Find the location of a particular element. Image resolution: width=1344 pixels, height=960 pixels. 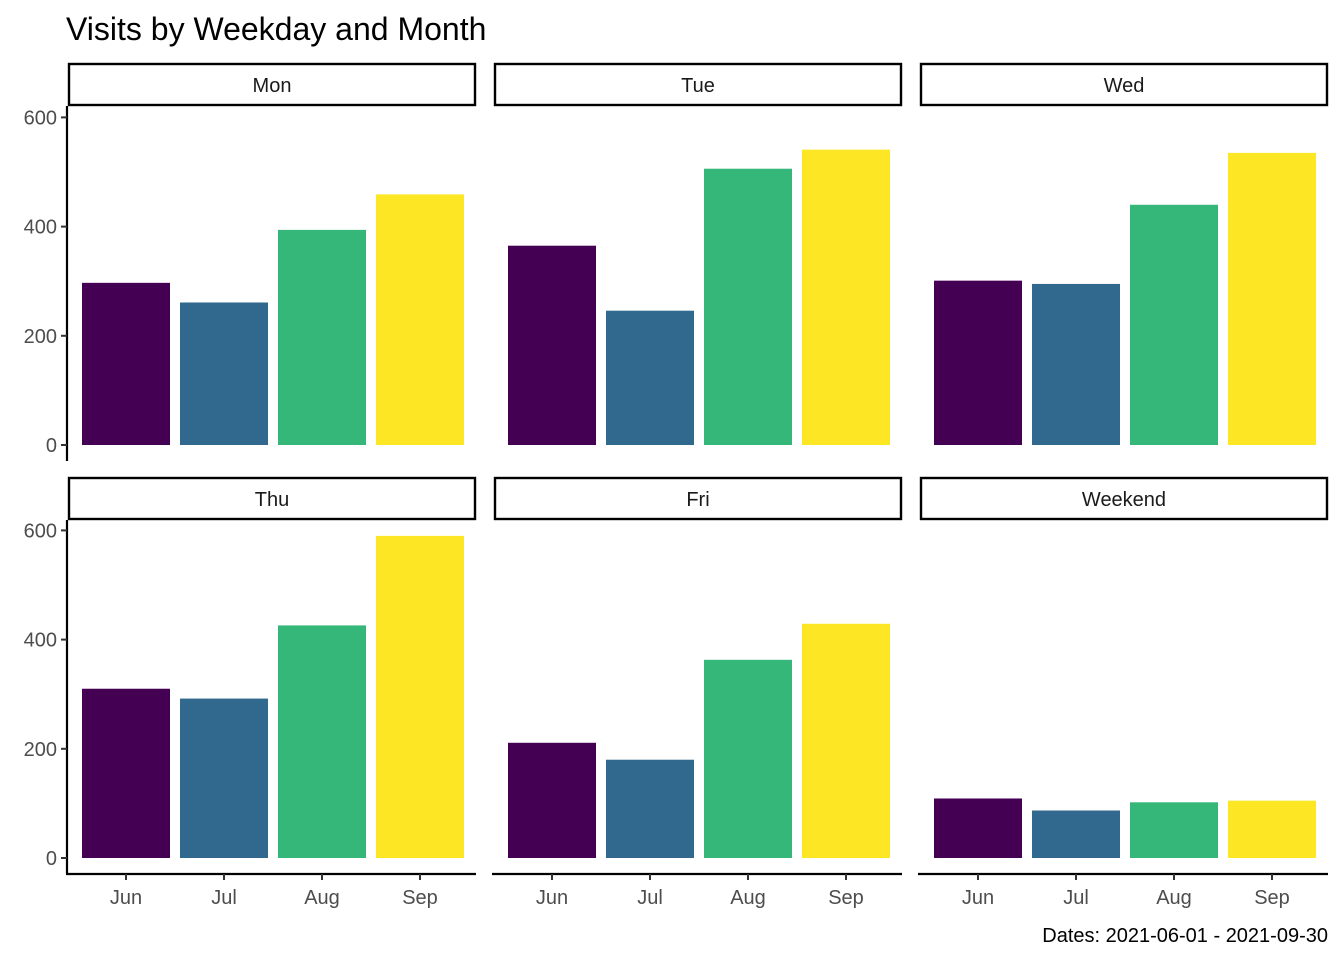

chart-title: Visits by Weekday and Month is located at coordinates (276, 29).